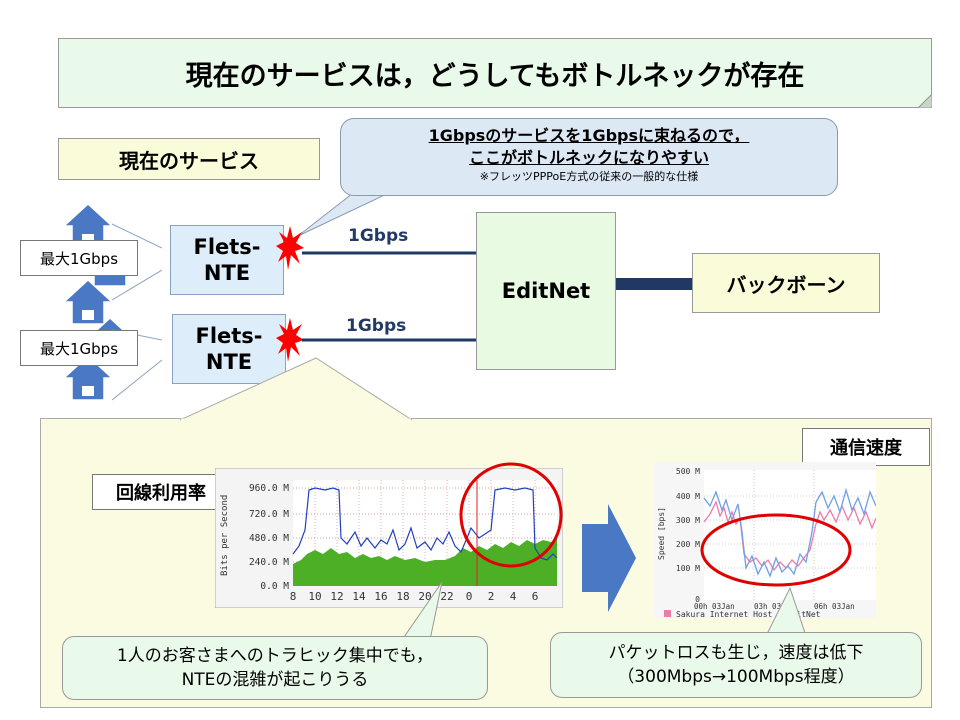  Describe the element at coordinates (227, 260) in the screenshot. I see `nte-box-top: Flets- NTE` at that location.